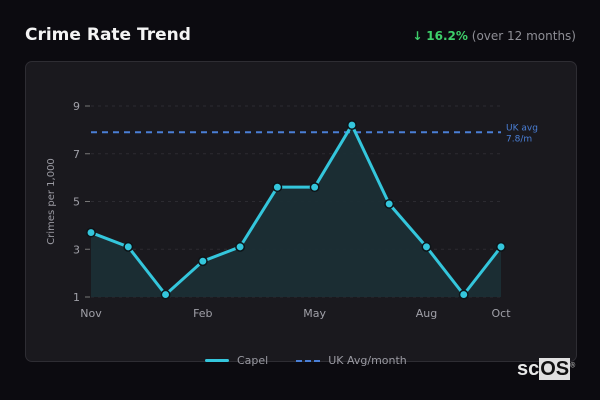 Image resolution: width=600 pixels, height=400 pixels. What do you see at coordinates (426, 313) in the screenshot?
I see `x-tick-label: Aug` at bounding box center [426, 313].